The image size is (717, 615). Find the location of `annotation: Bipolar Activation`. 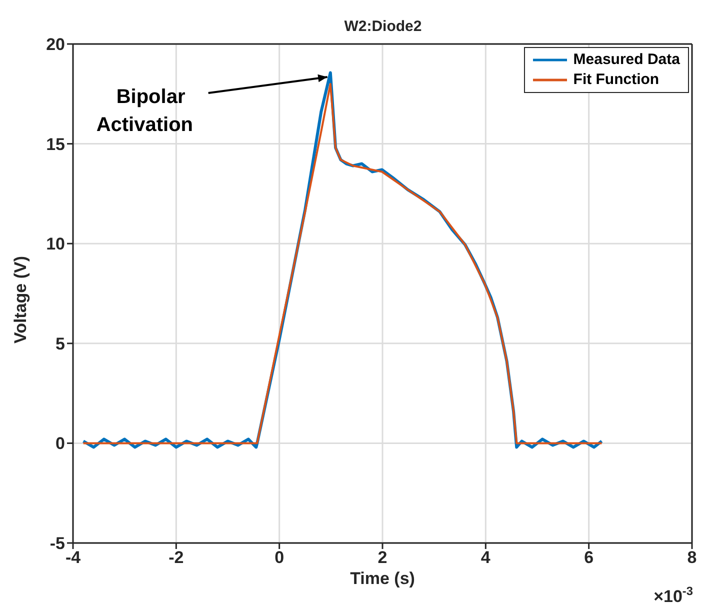

annotation: Bipolar Activation is located at coordinates (145, 111).